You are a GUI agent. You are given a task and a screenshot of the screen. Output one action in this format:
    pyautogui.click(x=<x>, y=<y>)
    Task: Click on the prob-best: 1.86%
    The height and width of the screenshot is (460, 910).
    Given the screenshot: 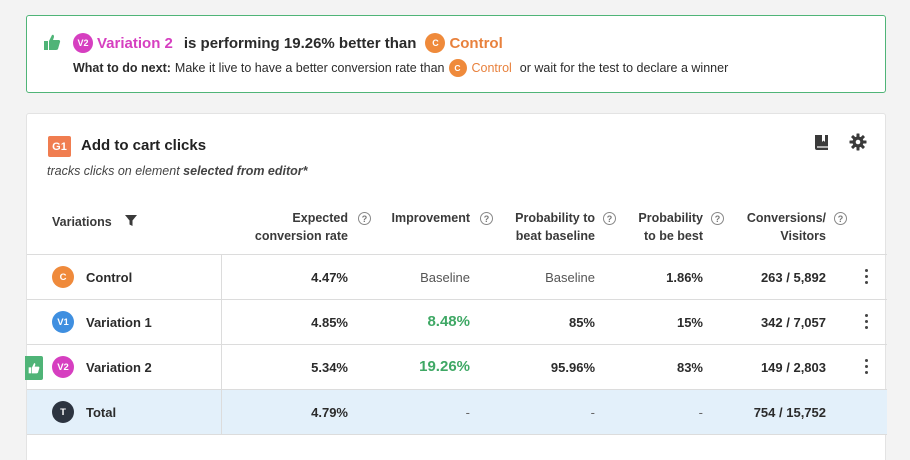 What is the action you would take?
    pyautogui.click(x=684, y=277)
    